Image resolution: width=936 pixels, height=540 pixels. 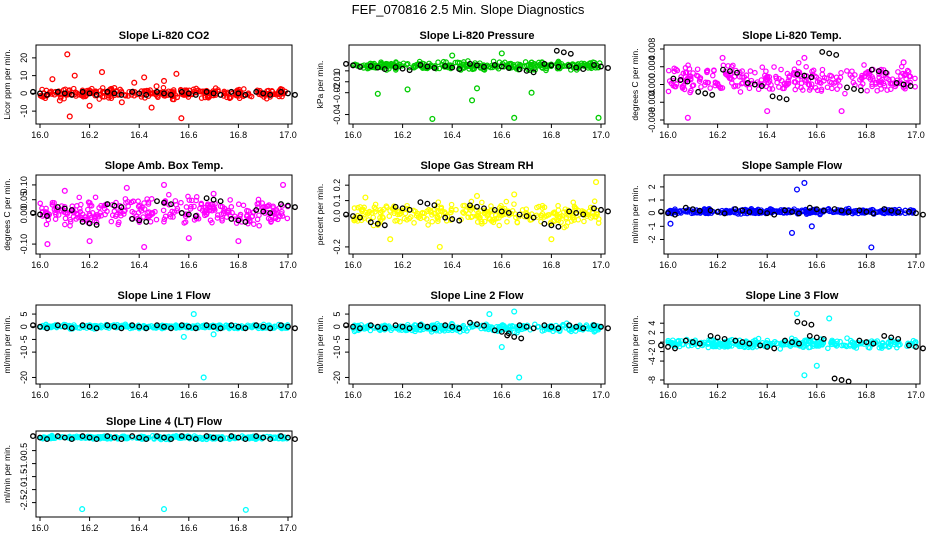 I want to click on y-tick-label: -2.0, so click(x=24, y=490).